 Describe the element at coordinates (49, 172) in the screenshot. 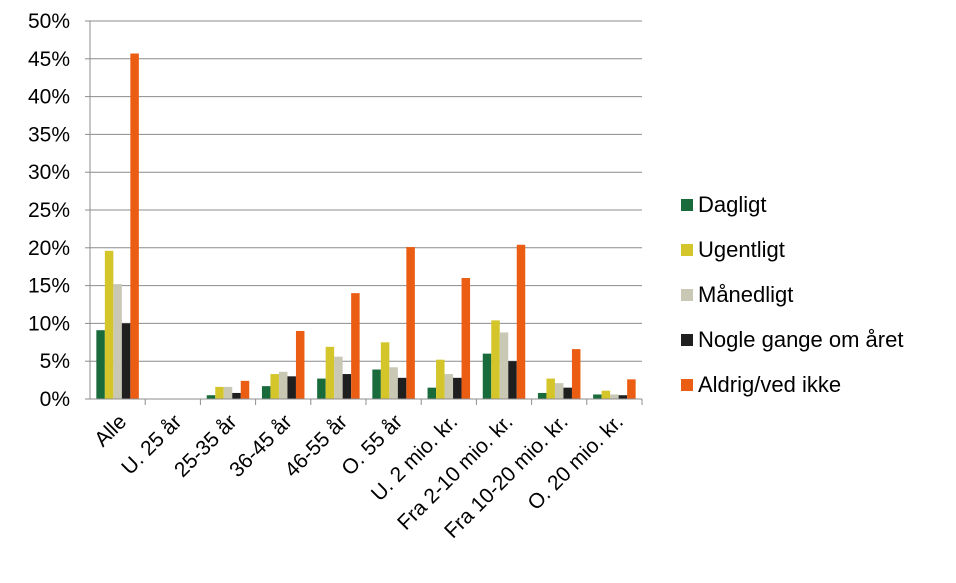

I see `y-tick-label: 30%` at that location.